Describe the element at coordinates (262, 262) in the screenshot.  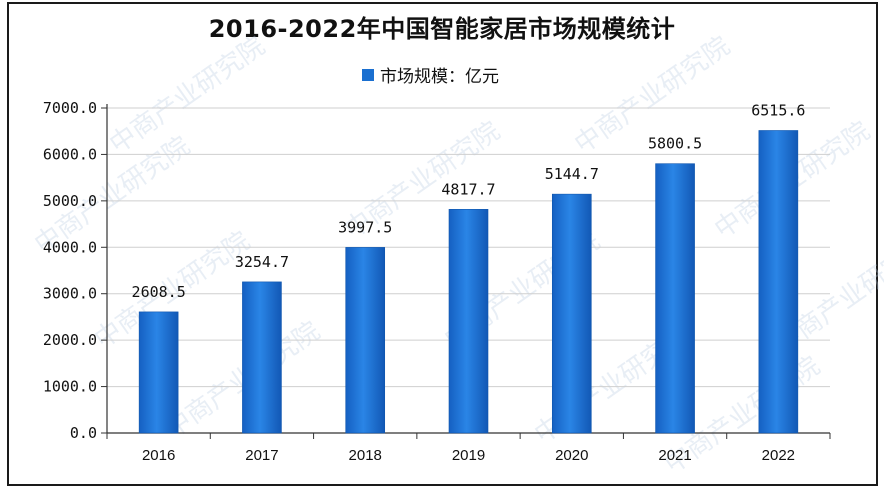
I see `value-label-2017: 3254.7` at that location.